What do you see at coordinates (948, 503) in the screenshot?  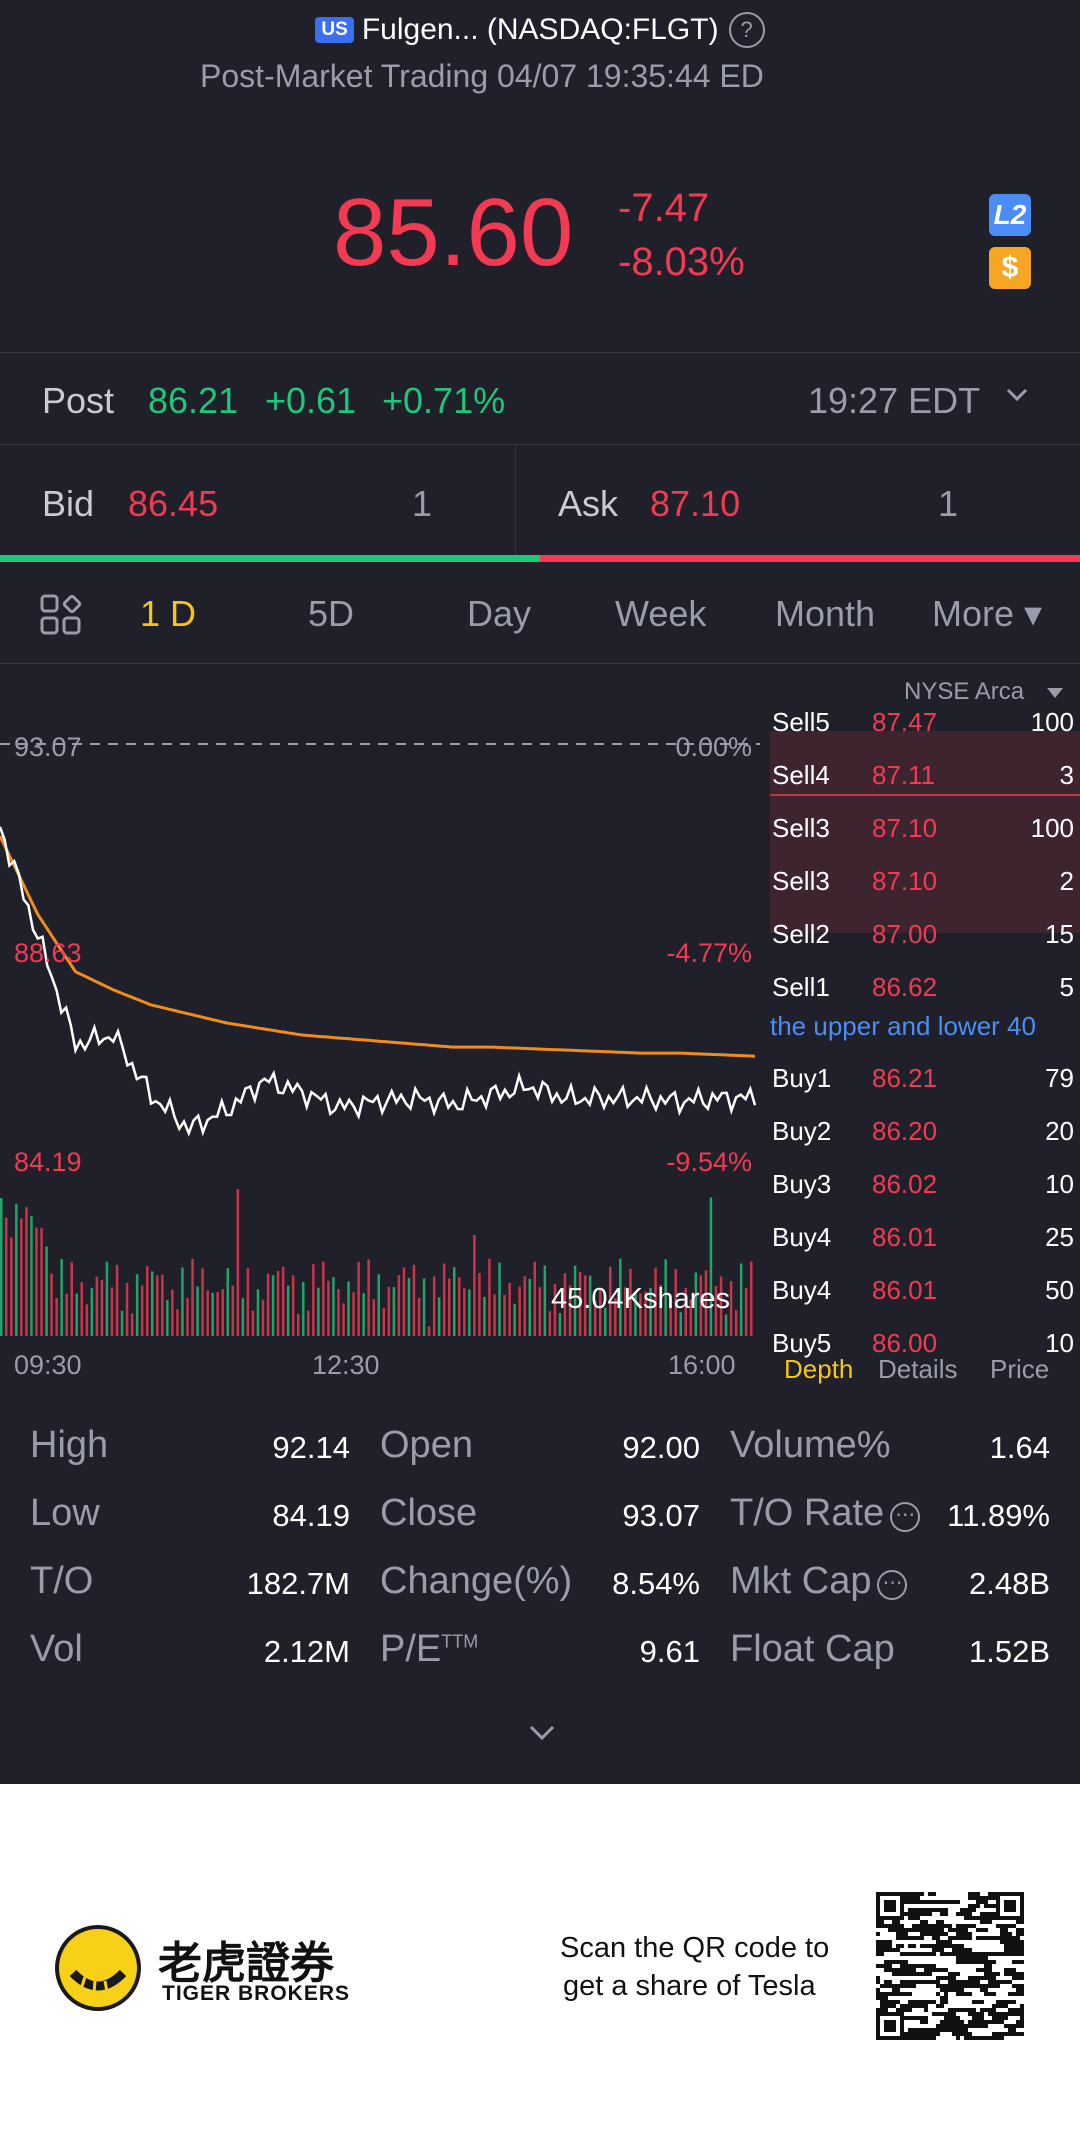 I see `ask-size: 1` at bounding box center [948, 503].